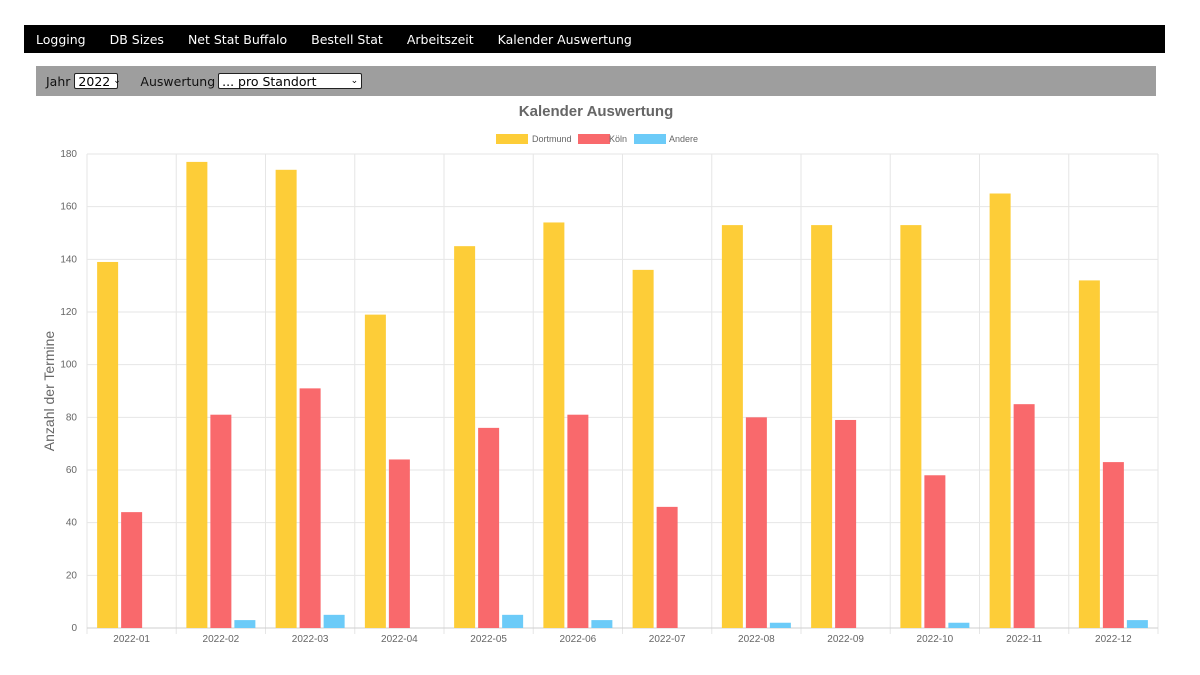 This screenshot has height=675, width=1200. Describe the element at coordinates (845, 639) in the screenshot. I see `x-tick-label: 2022-09` at that location.